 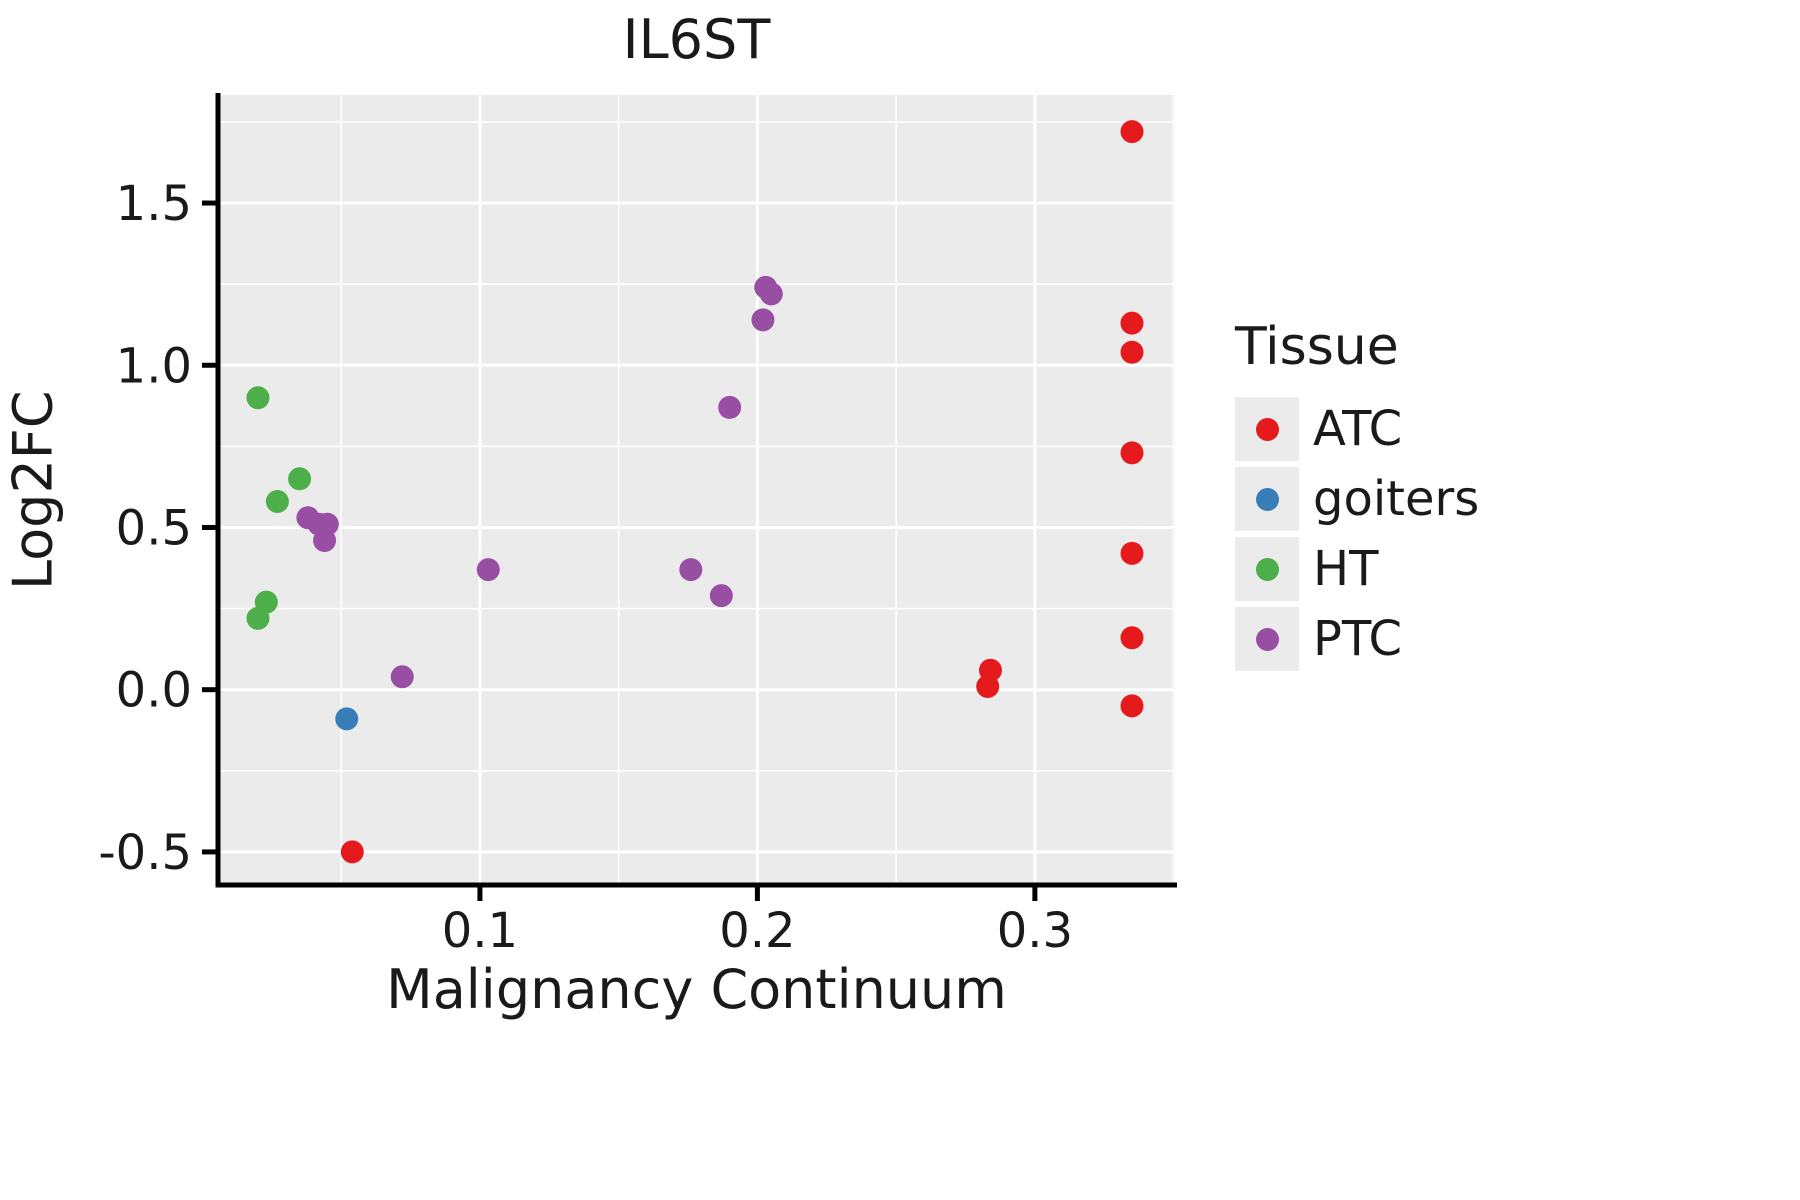 I want to click on y-tick-label: 0.5, so click(x=154, y=528).